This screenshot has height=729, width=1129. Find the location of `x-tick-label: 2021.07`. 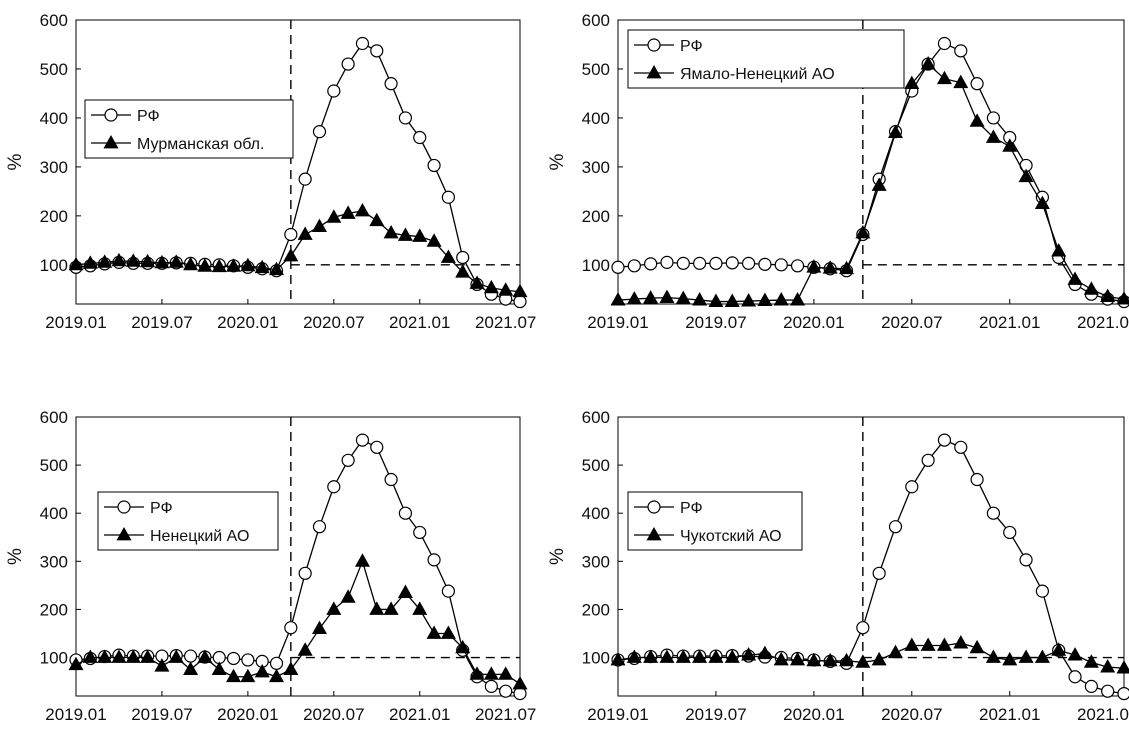

x-tick-label: 2021.07 is located at coordinates (505, 322).